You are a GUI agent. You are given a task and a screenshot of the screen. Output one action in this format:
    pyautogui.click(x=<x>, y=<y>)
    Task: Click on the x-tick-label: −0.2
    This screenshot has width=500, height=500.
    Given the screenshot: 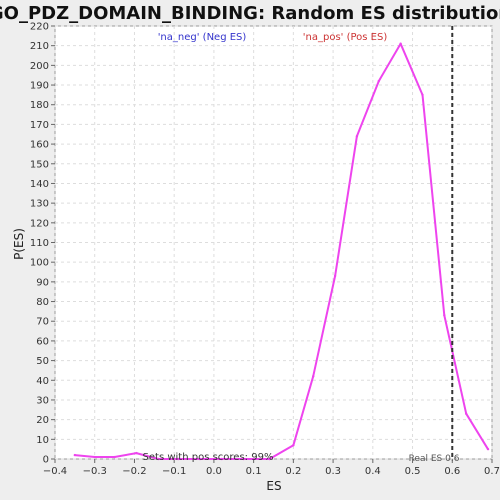 What is the action you would take?
    pyautogui.click(x=134, y=471)
    